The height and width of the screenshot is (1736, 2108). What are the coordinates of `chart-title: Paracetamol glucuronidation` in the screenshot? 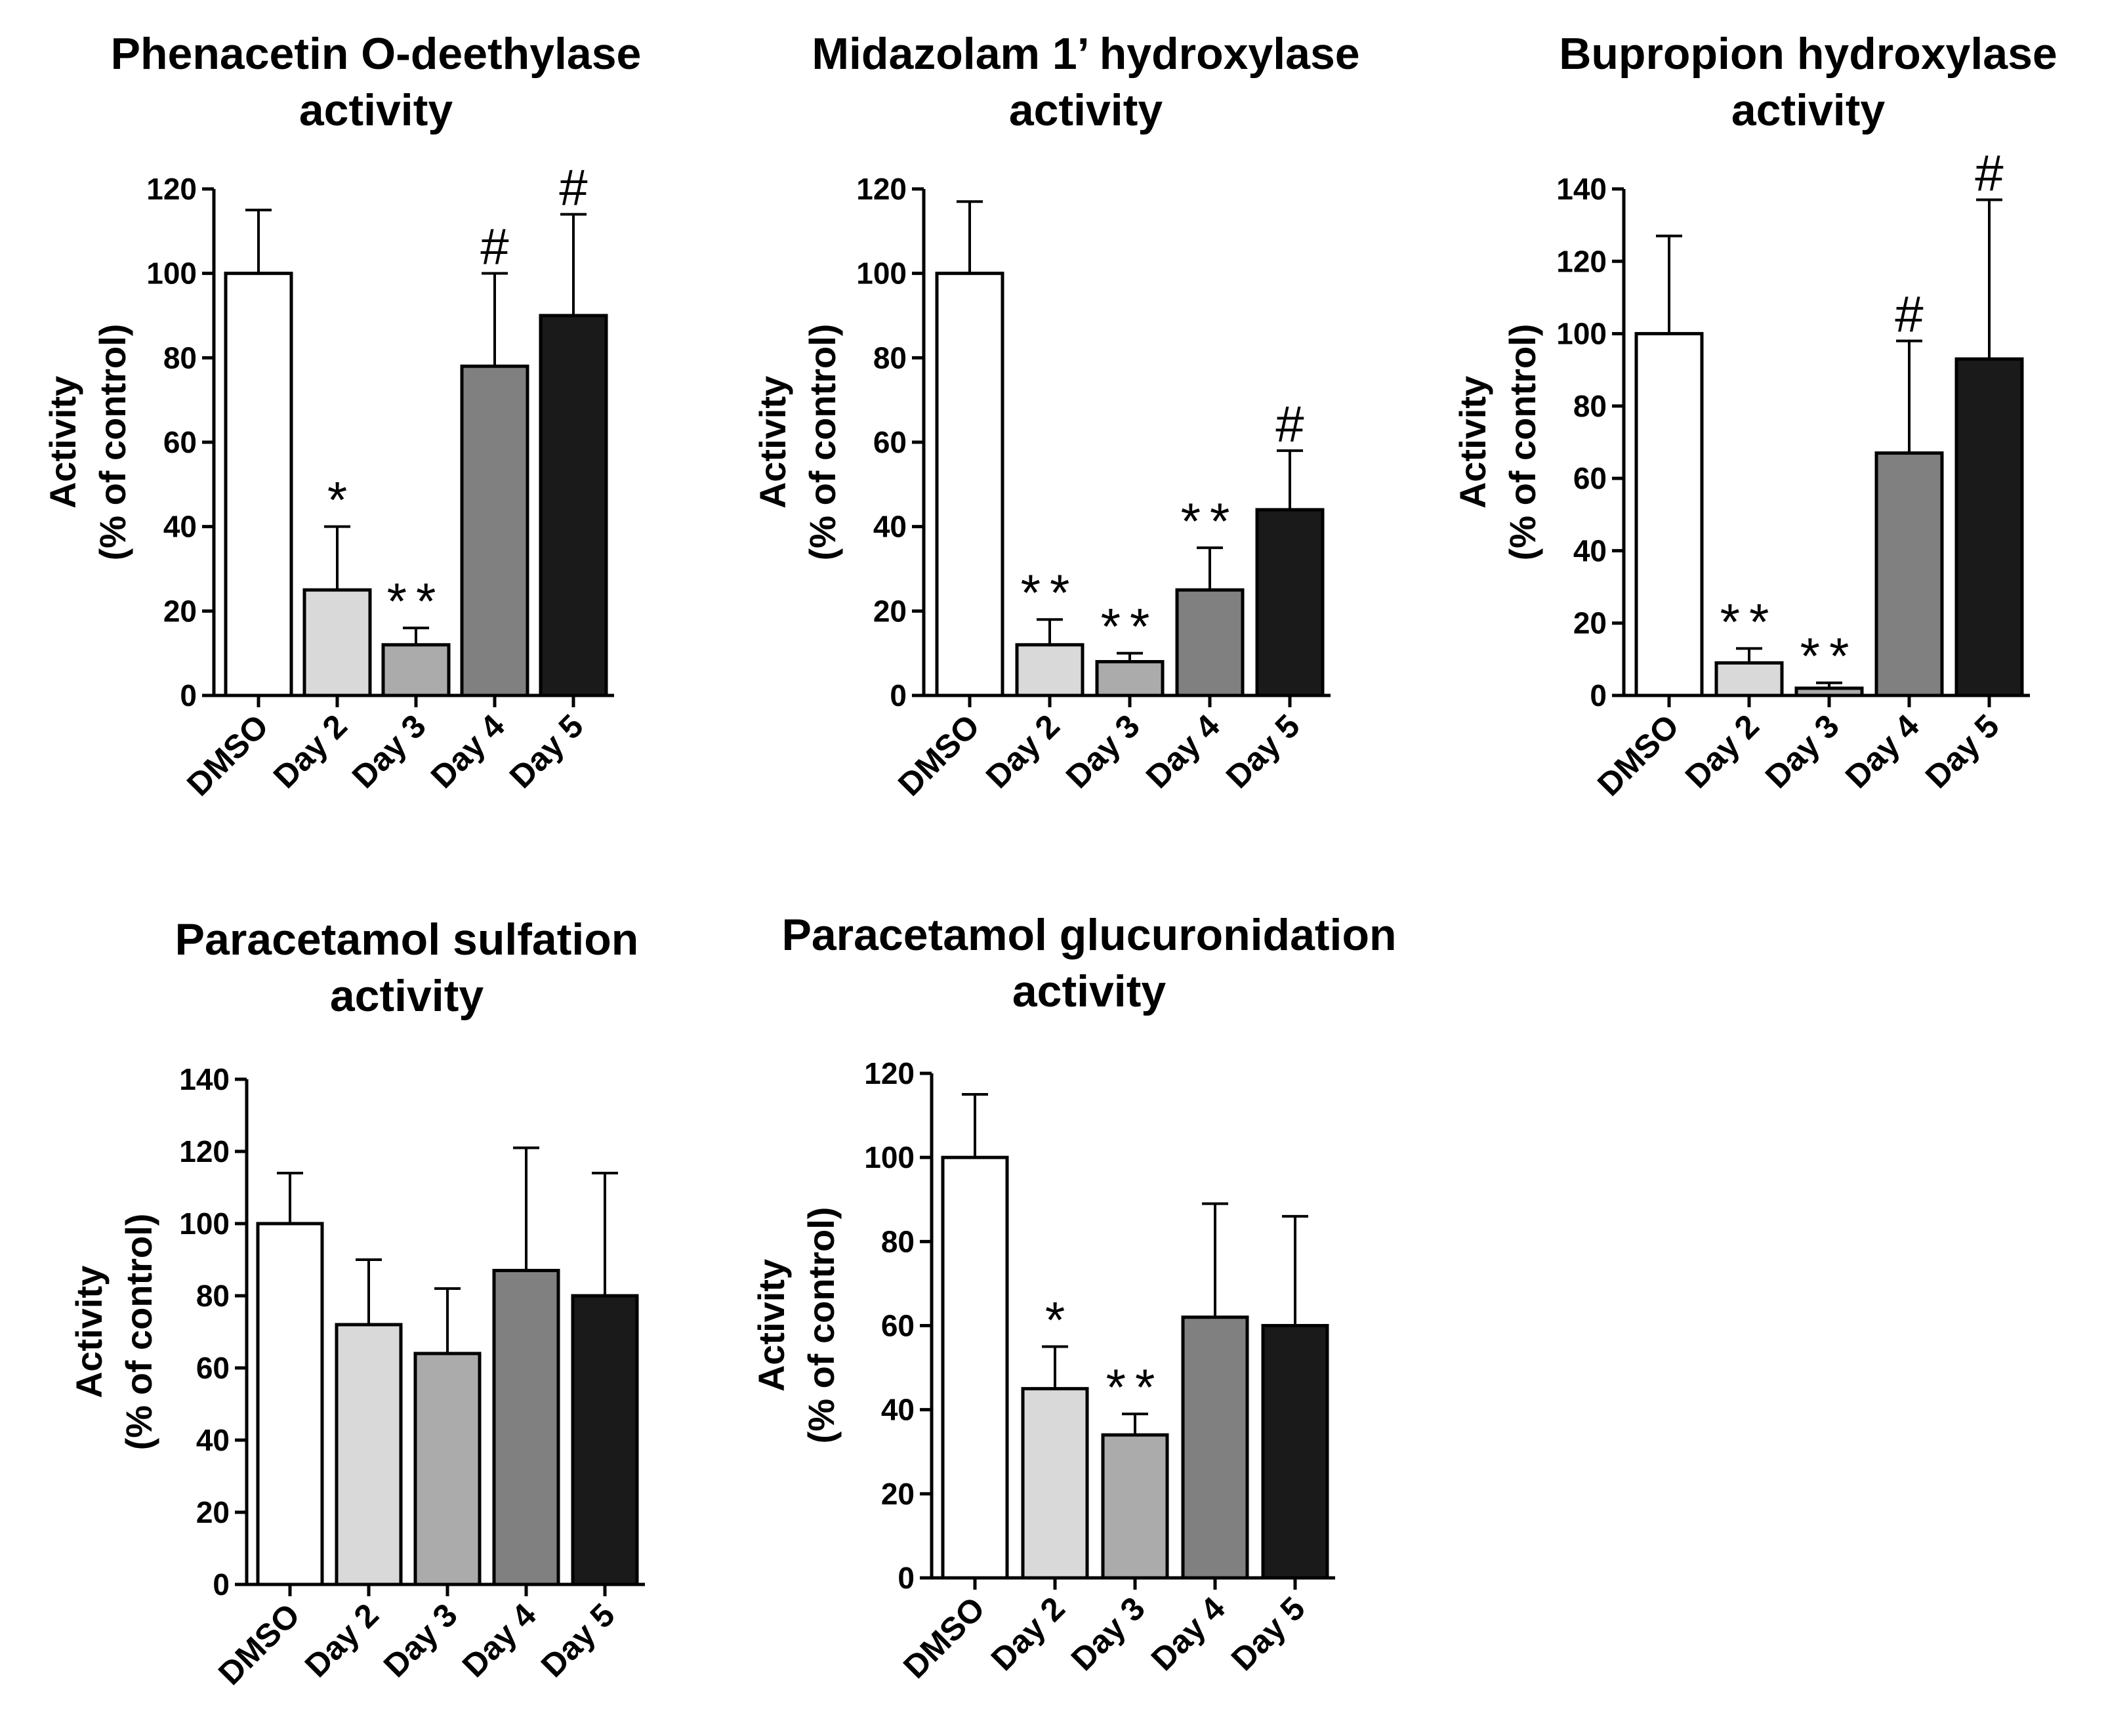 It's located at (1088, 935).